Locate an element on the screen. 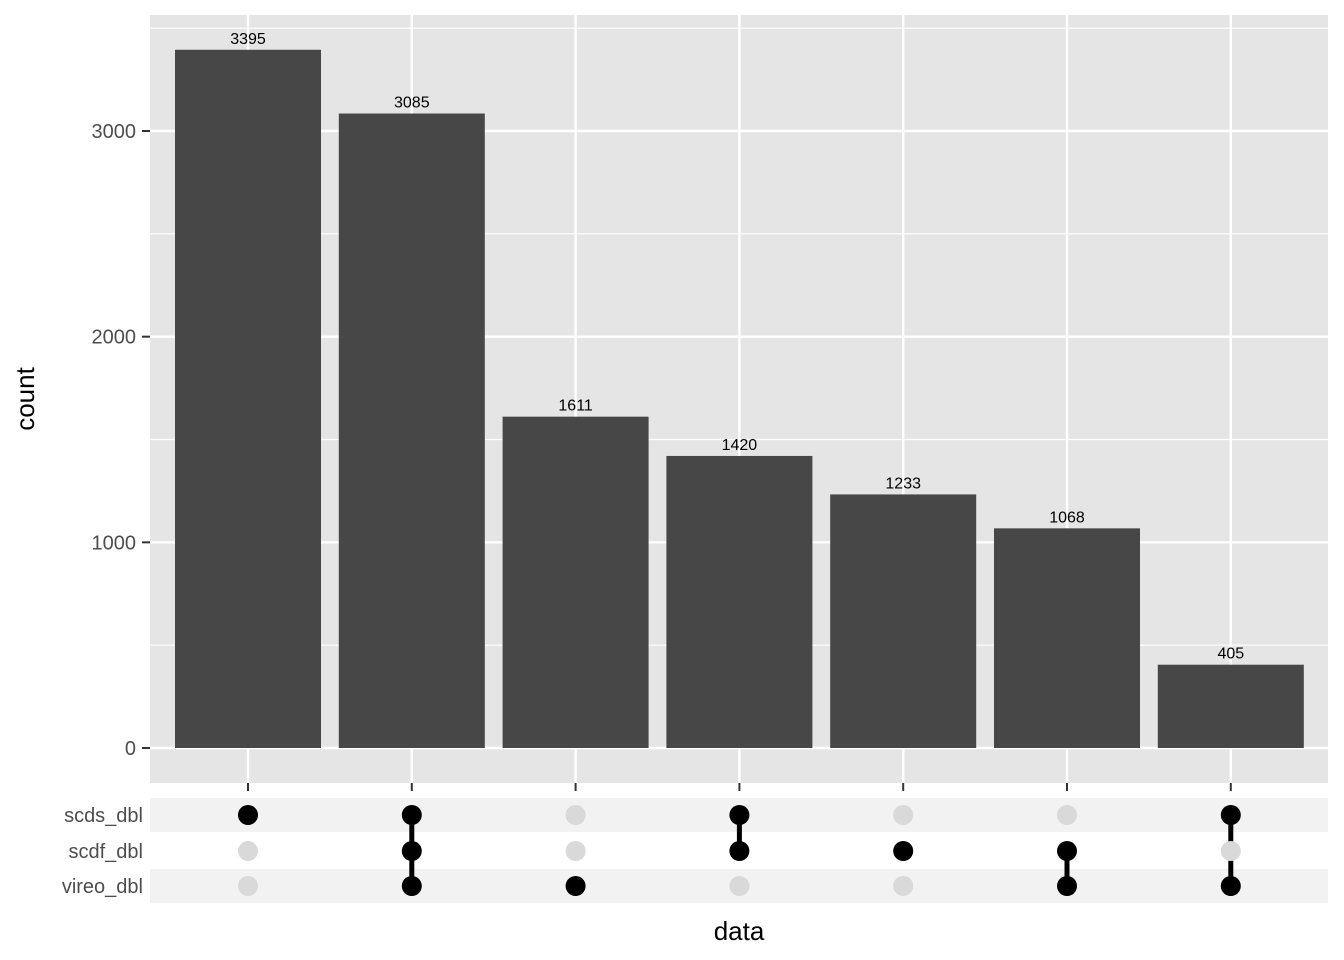 This screenshot has height=960, width=1344. bar-value-label: 3395 is located at coordinates (248, 39).